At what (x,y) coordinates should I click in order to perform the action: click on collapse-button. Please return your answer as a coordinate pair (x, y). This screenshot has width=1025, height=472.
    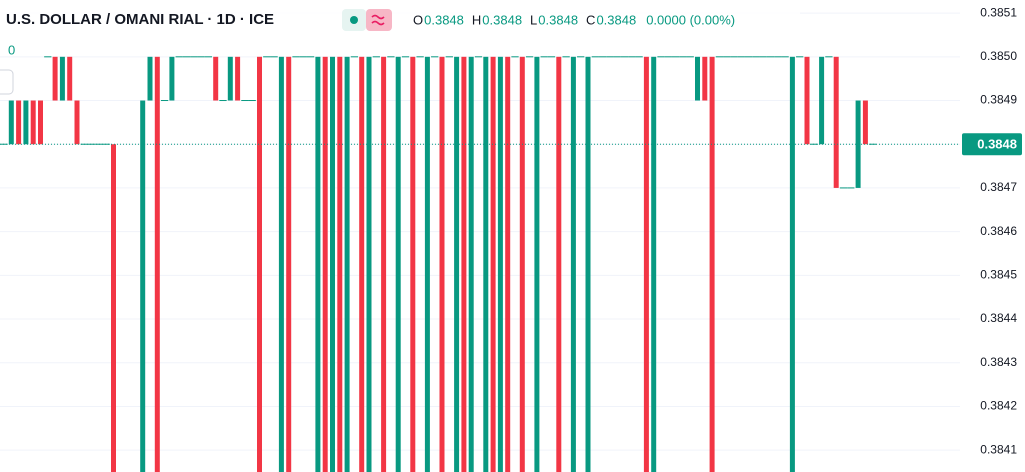
    Looking at the image, I should click on (7, 82).